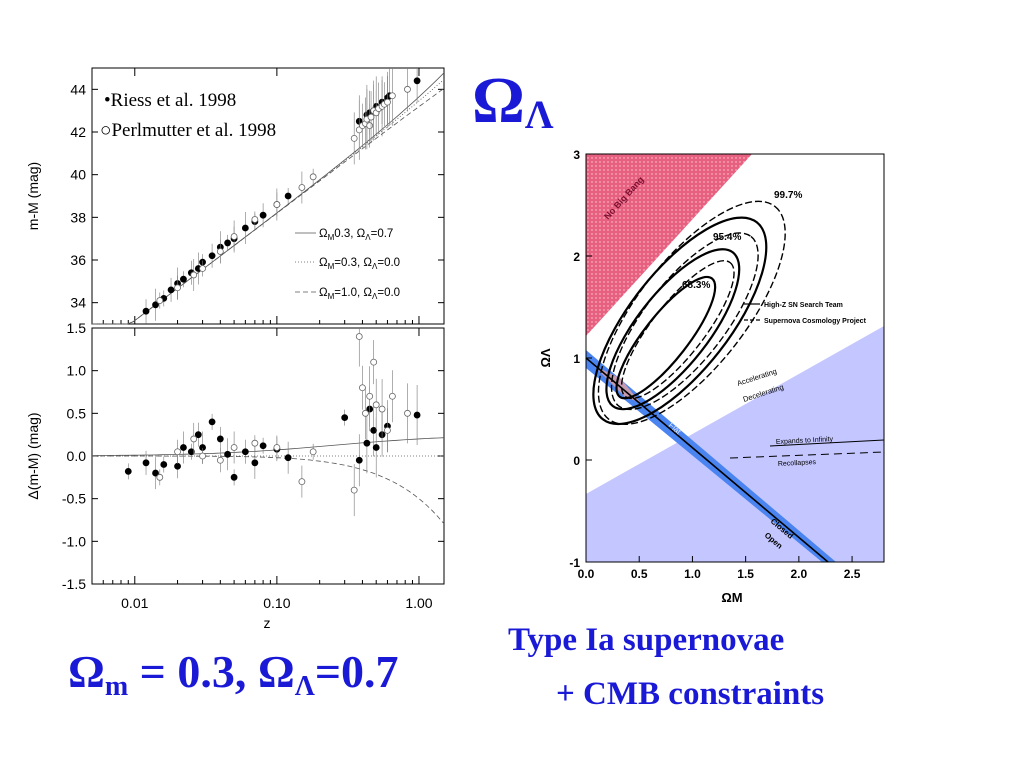 The height and width of the screenshot is (768, 1024). What do you see at coordinates (805, 441) in the screenshot?
I see `label-expands: Expands to Infinity` at bounding box center [805, 441].